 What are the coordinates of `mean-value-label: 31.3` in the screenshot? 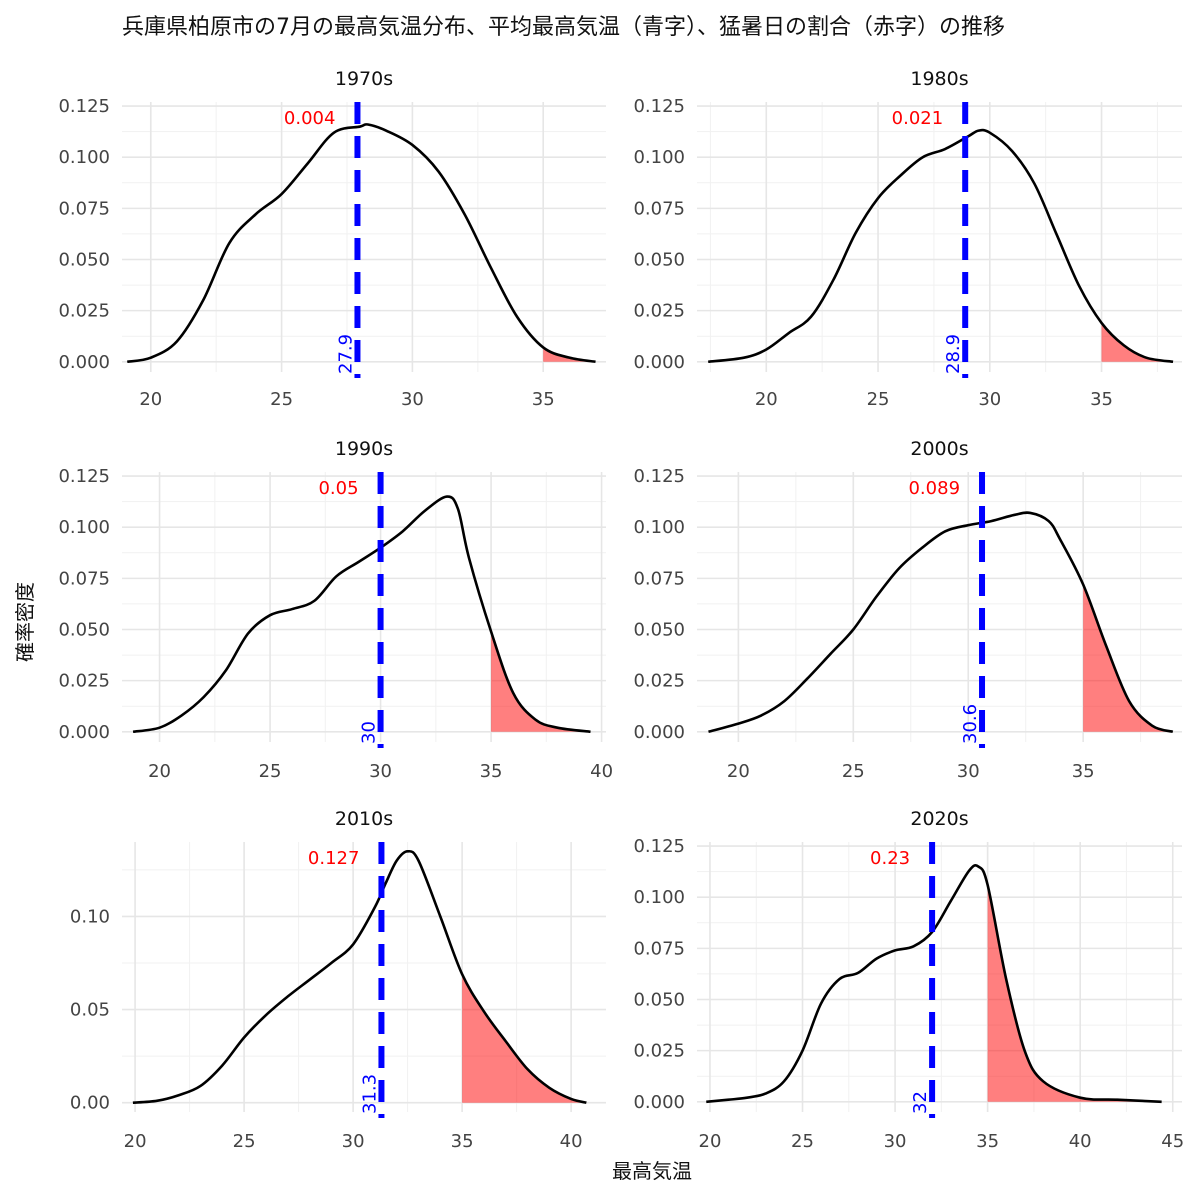 It's located at (369, 1094).